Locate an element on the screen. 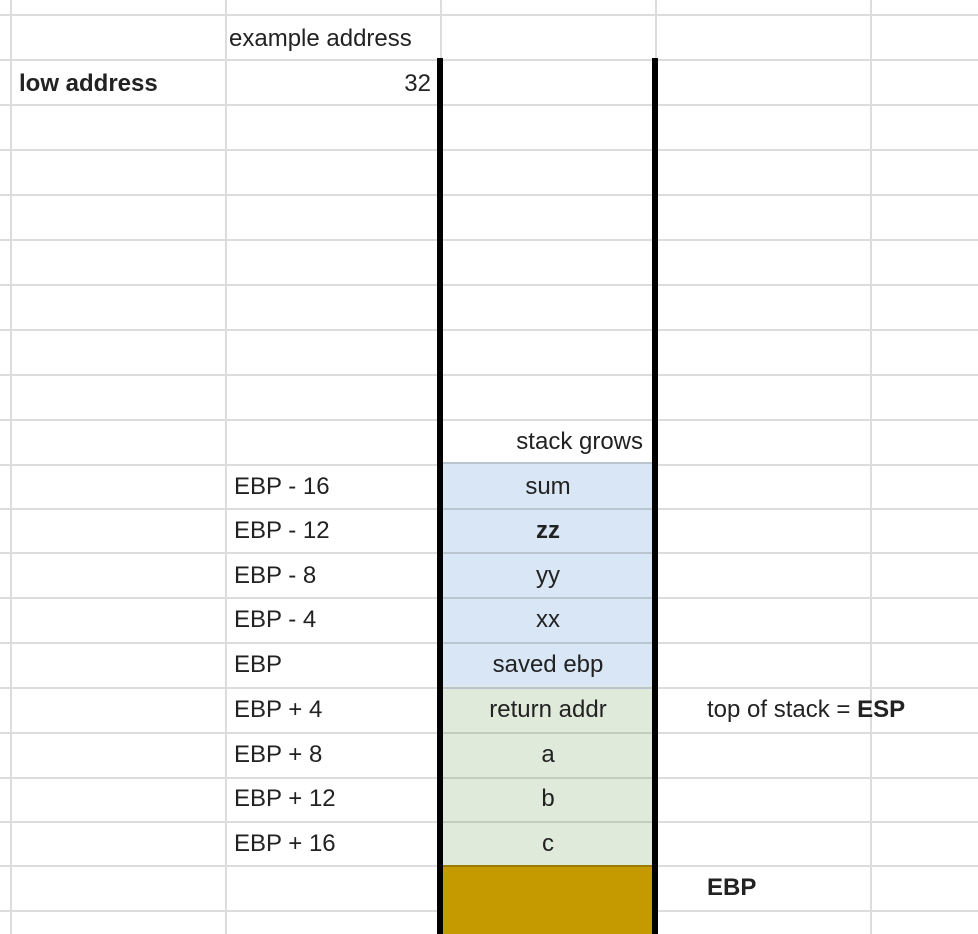 The width and height of the screenshot is (978, 934). offset-label-ebp-minus-4: EBP - 4 is located at coordinates (275, 619).